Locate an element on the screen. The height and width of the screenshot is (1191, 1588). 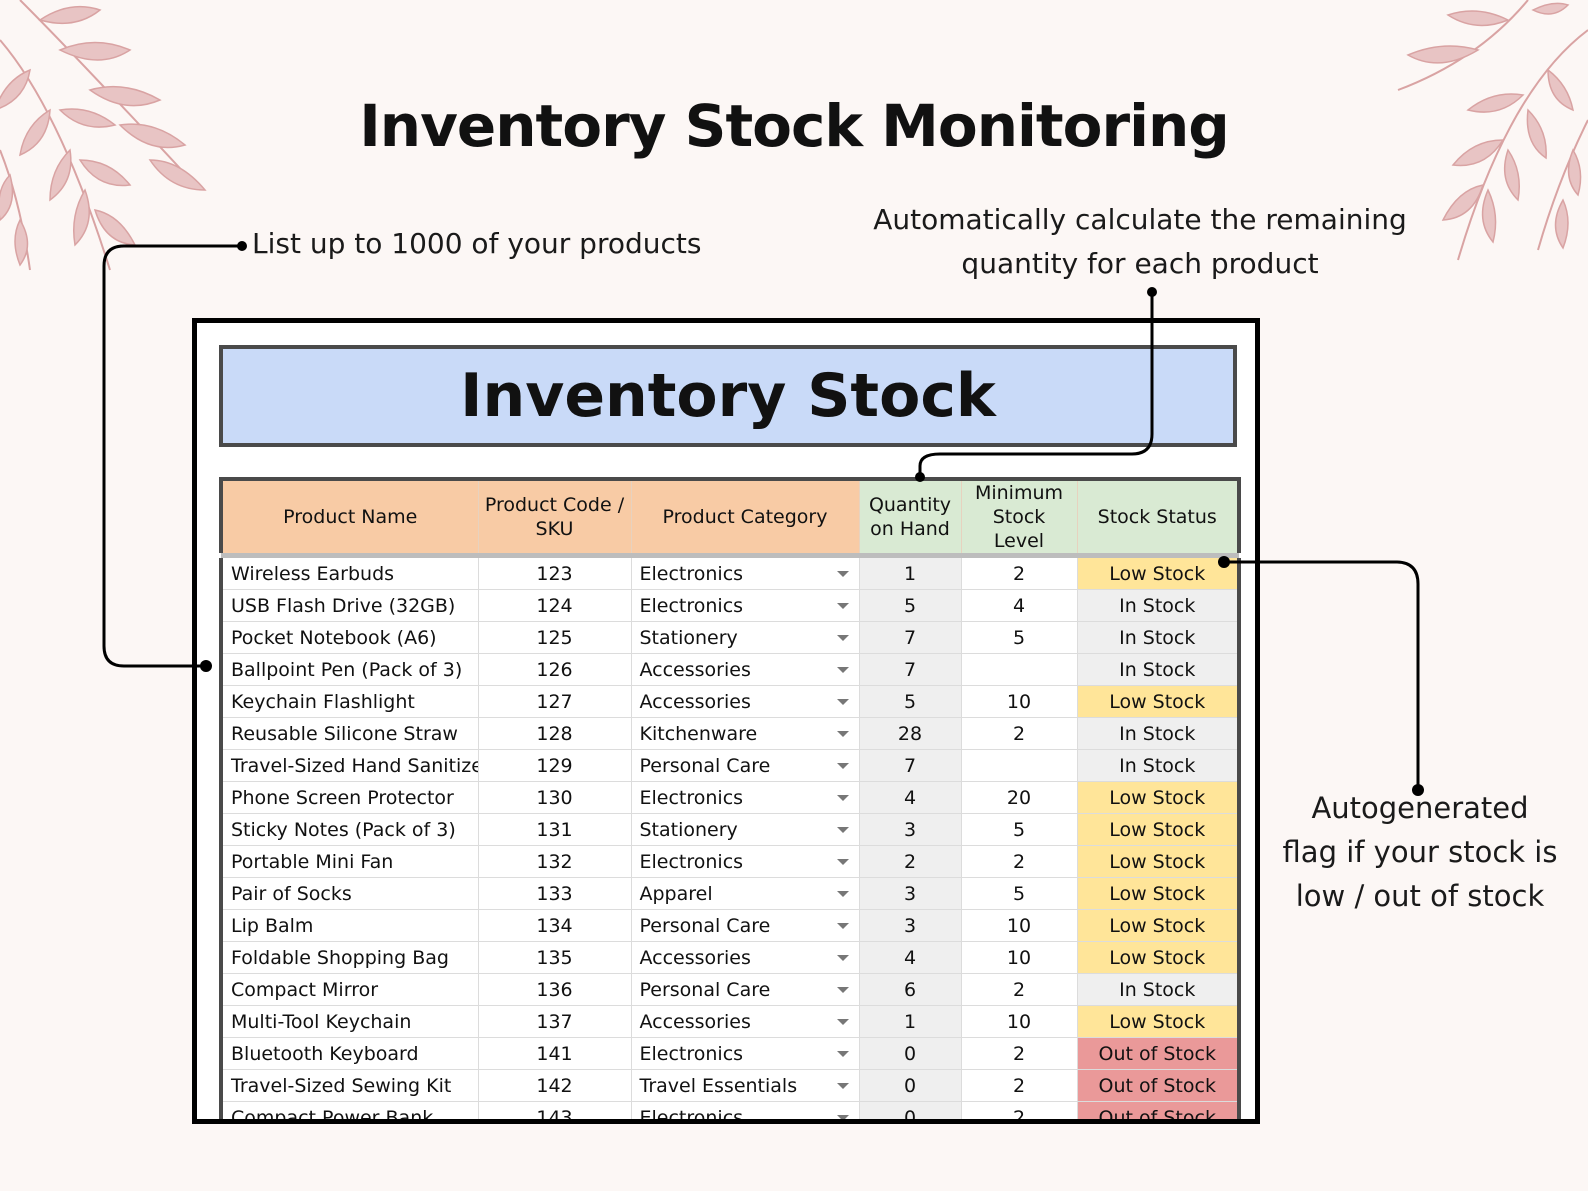
cell-product-name: Travel-Sized Sewing Kit is located at coordinates (349, 1085).